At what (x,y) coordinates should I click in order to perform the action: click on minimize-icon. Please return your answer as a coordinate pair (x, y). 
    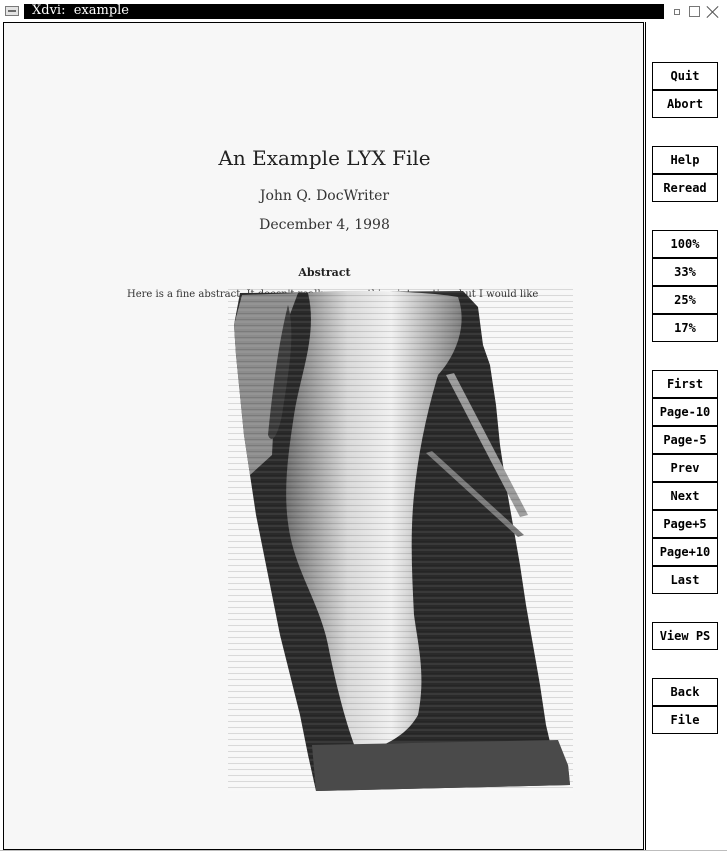
    Looking at the image, I should click on (677, 12).